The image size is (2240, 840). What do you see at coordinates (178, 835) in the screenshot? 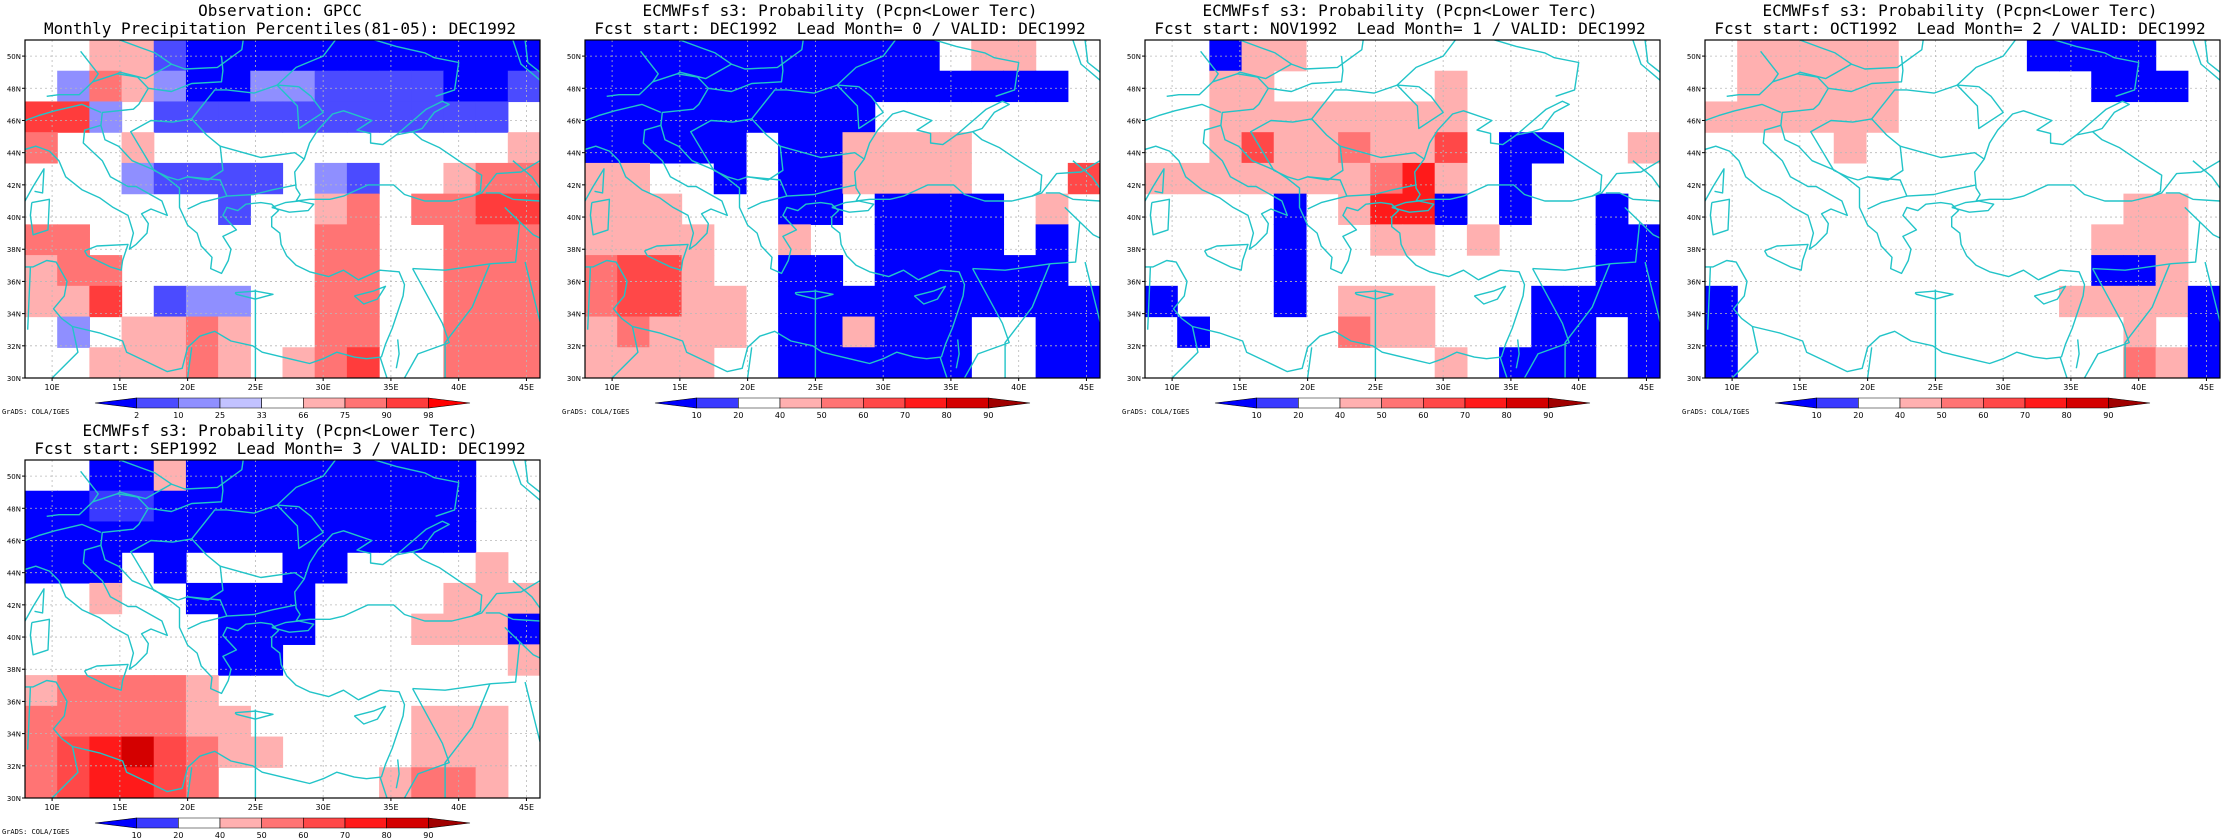
I see `colorbar-label: 20` at bounding box center [178, 835].